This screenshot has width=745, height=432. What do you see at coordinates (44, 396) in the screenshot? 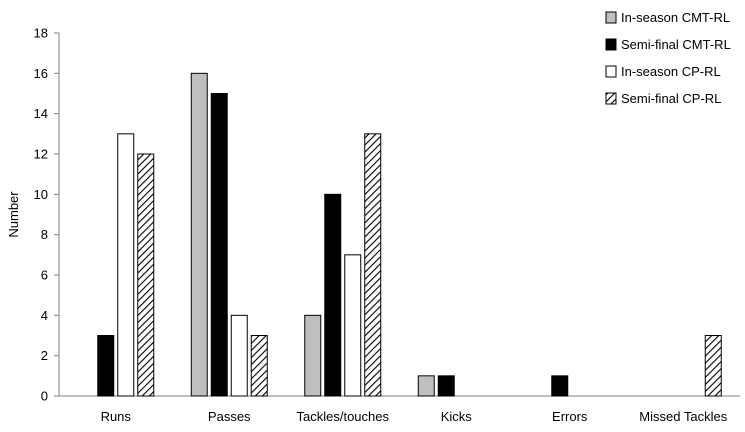
I see `y-tick-label: 0` at bounding box center [44, 396].